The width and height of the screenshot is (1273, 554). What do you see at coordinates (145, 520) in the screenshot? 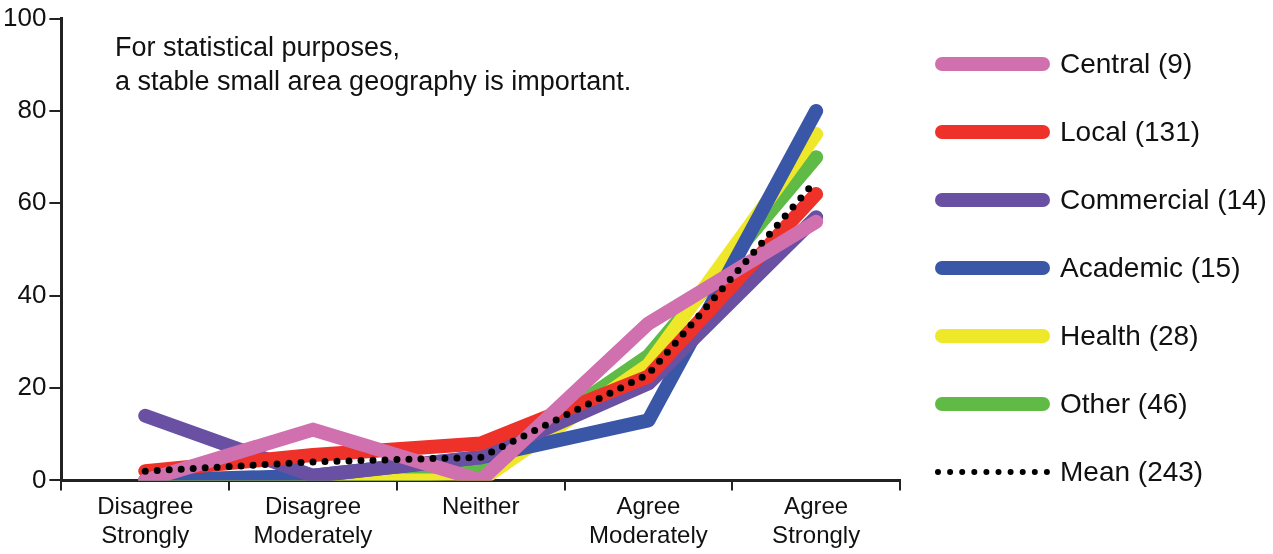
I see `x-tick-label: Disagree Strongly` at bounding box center [145, 520].